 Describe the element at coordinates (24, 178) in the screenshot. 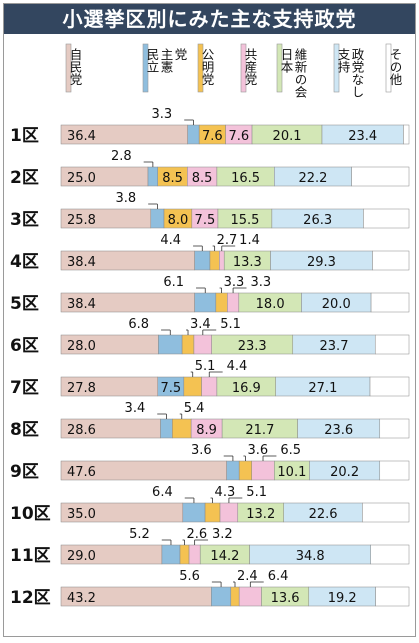

I see `row-label-1: 2区` at that location.